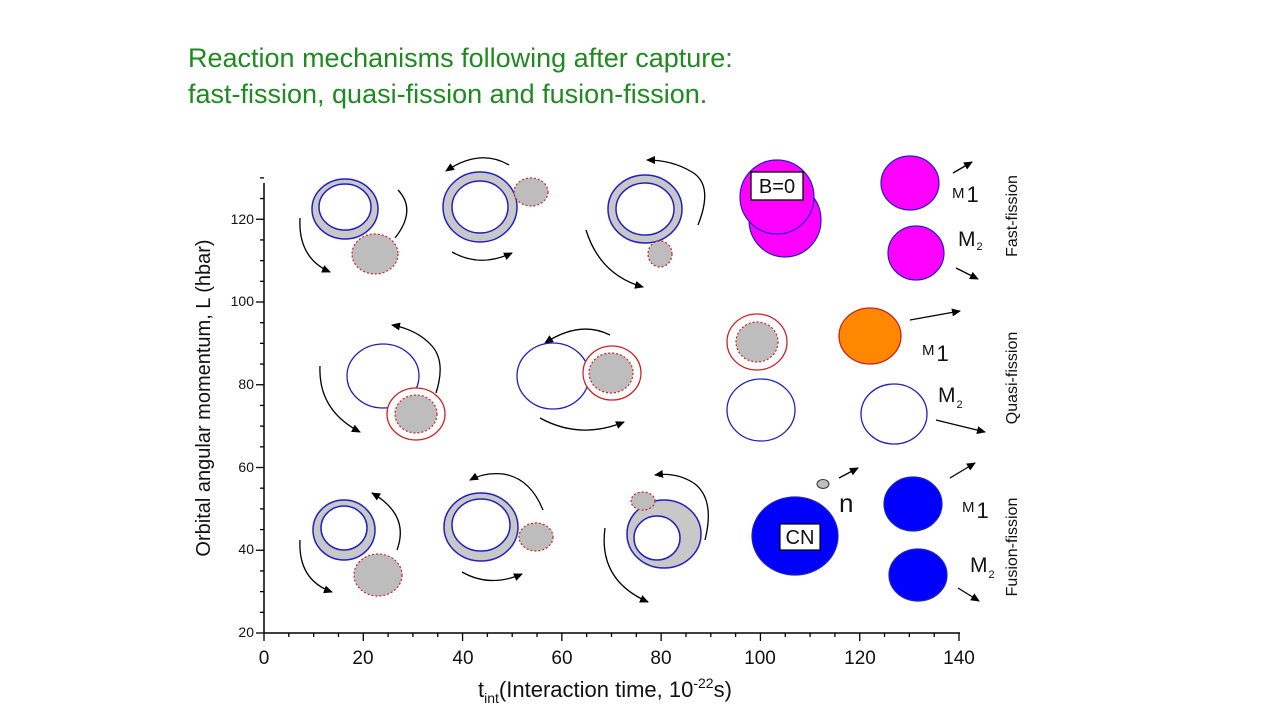  What do you see at coordinates (462, 658) in the screenshot?
I see `x-tick-label: 40` at bounding box center [462, 658].